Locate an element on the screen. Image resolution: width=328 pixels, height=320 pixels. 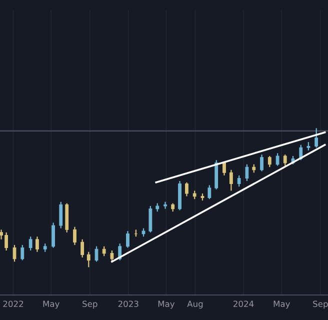
x-tick-label: Aug is located at coordinates (195, 304).